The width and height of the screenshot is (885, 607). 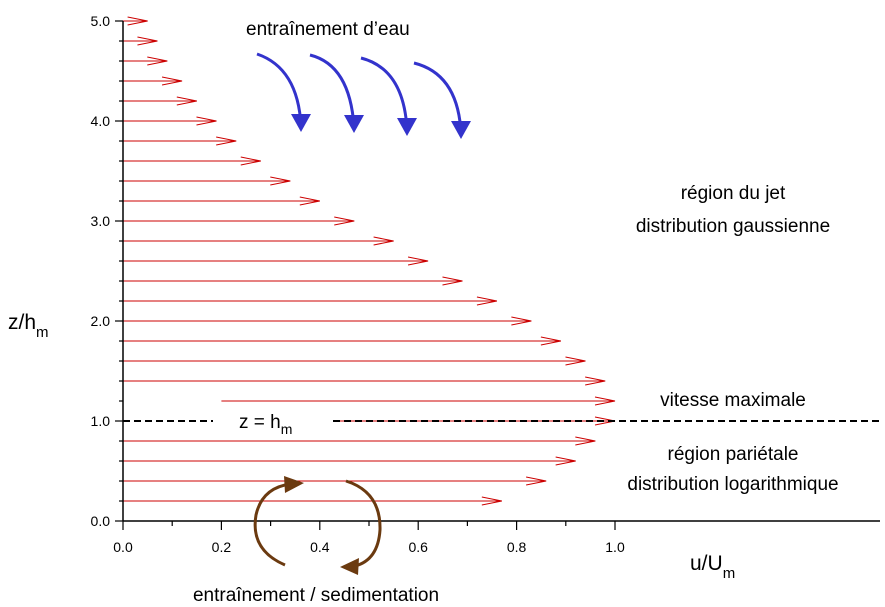 What do you see at coordinates (733, 226) in the screenshot?
I see `annotation-gaussian-distribution: distribution gaussienne` at bounding box center [733, 226].